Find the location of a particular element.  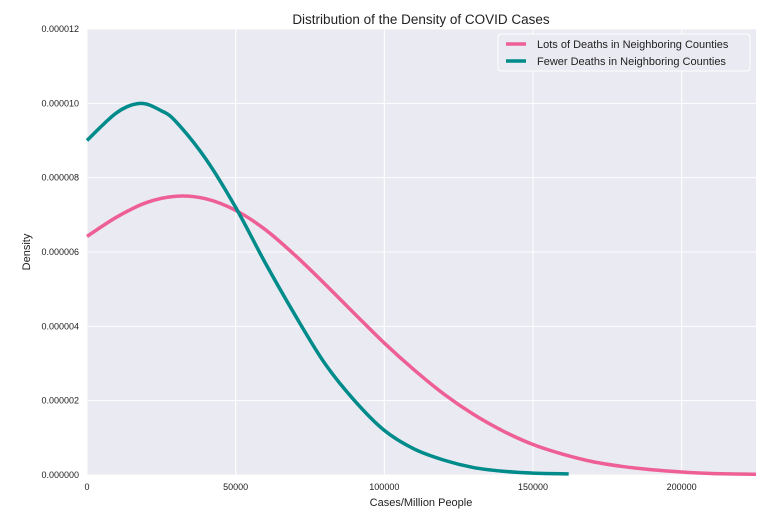

legend-box is located at coordinates (624, 52).